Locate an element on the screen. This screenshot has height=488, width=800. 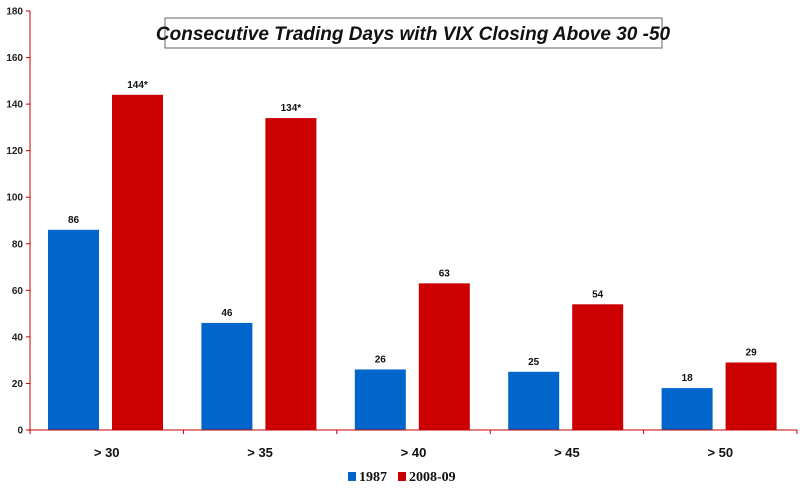
y-tick-label: 80 is located at coordinates (18, 244).